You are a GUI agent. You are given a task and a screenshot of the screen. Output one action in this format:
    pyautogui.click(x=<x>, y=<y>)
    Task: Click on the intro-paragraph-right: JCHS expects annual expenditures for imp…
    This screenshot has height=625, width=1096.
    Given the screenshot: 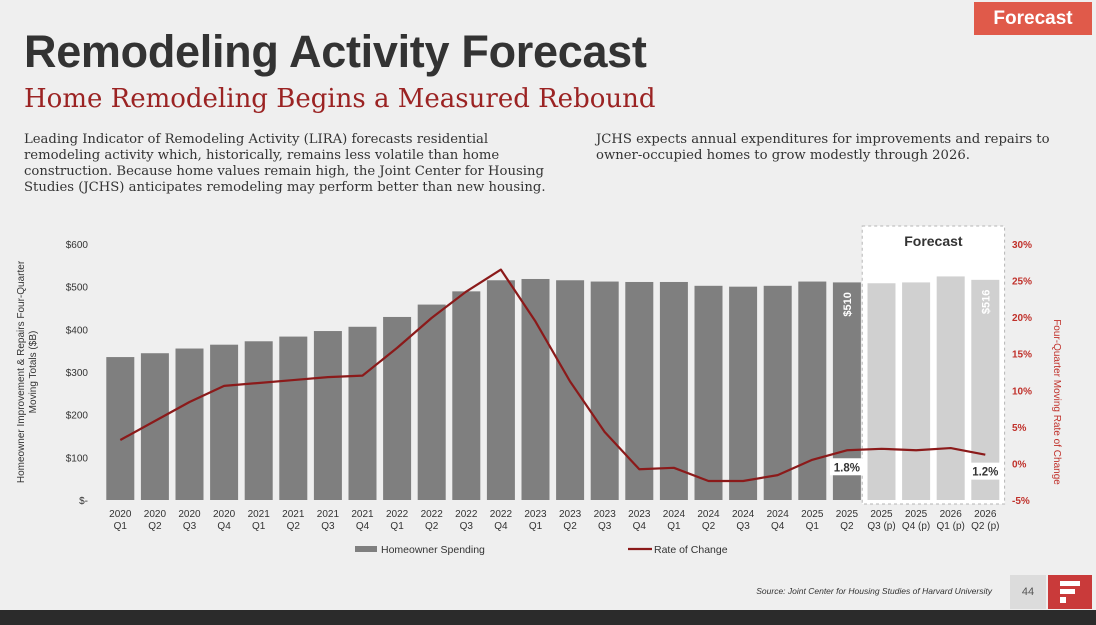 What is the action you would take?
    pyautogui.click(x=823, y=147)
    